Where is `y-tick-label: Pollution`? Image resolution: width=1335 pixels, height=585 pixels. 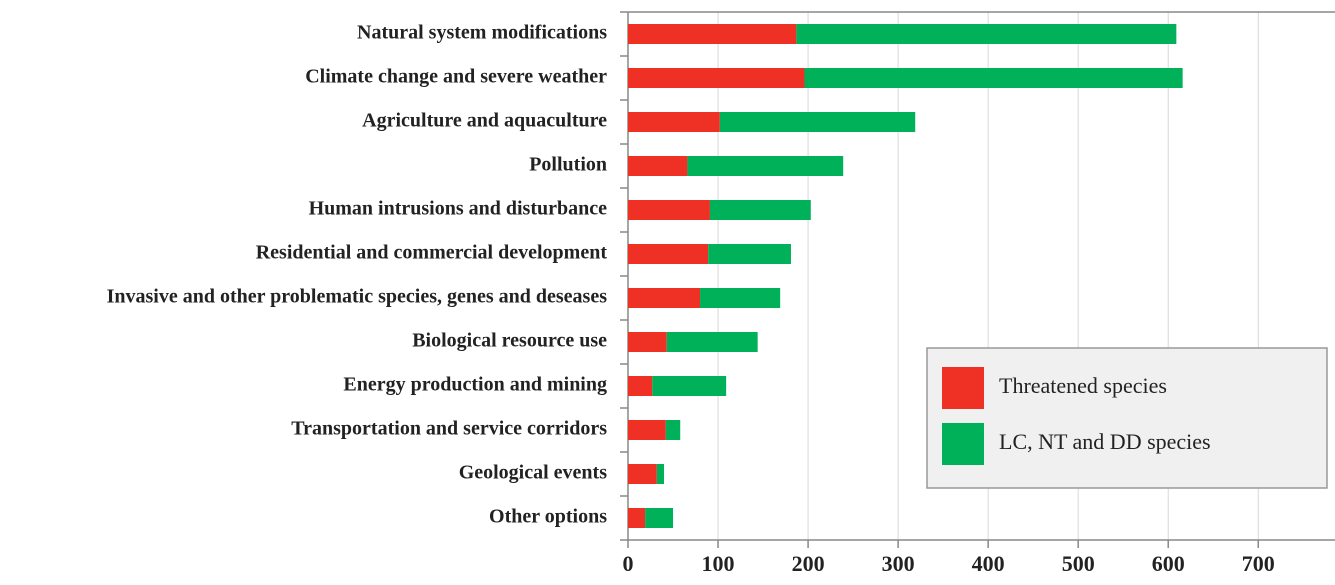
y-tick-label: Pollution is located at coordinates (568, 165).